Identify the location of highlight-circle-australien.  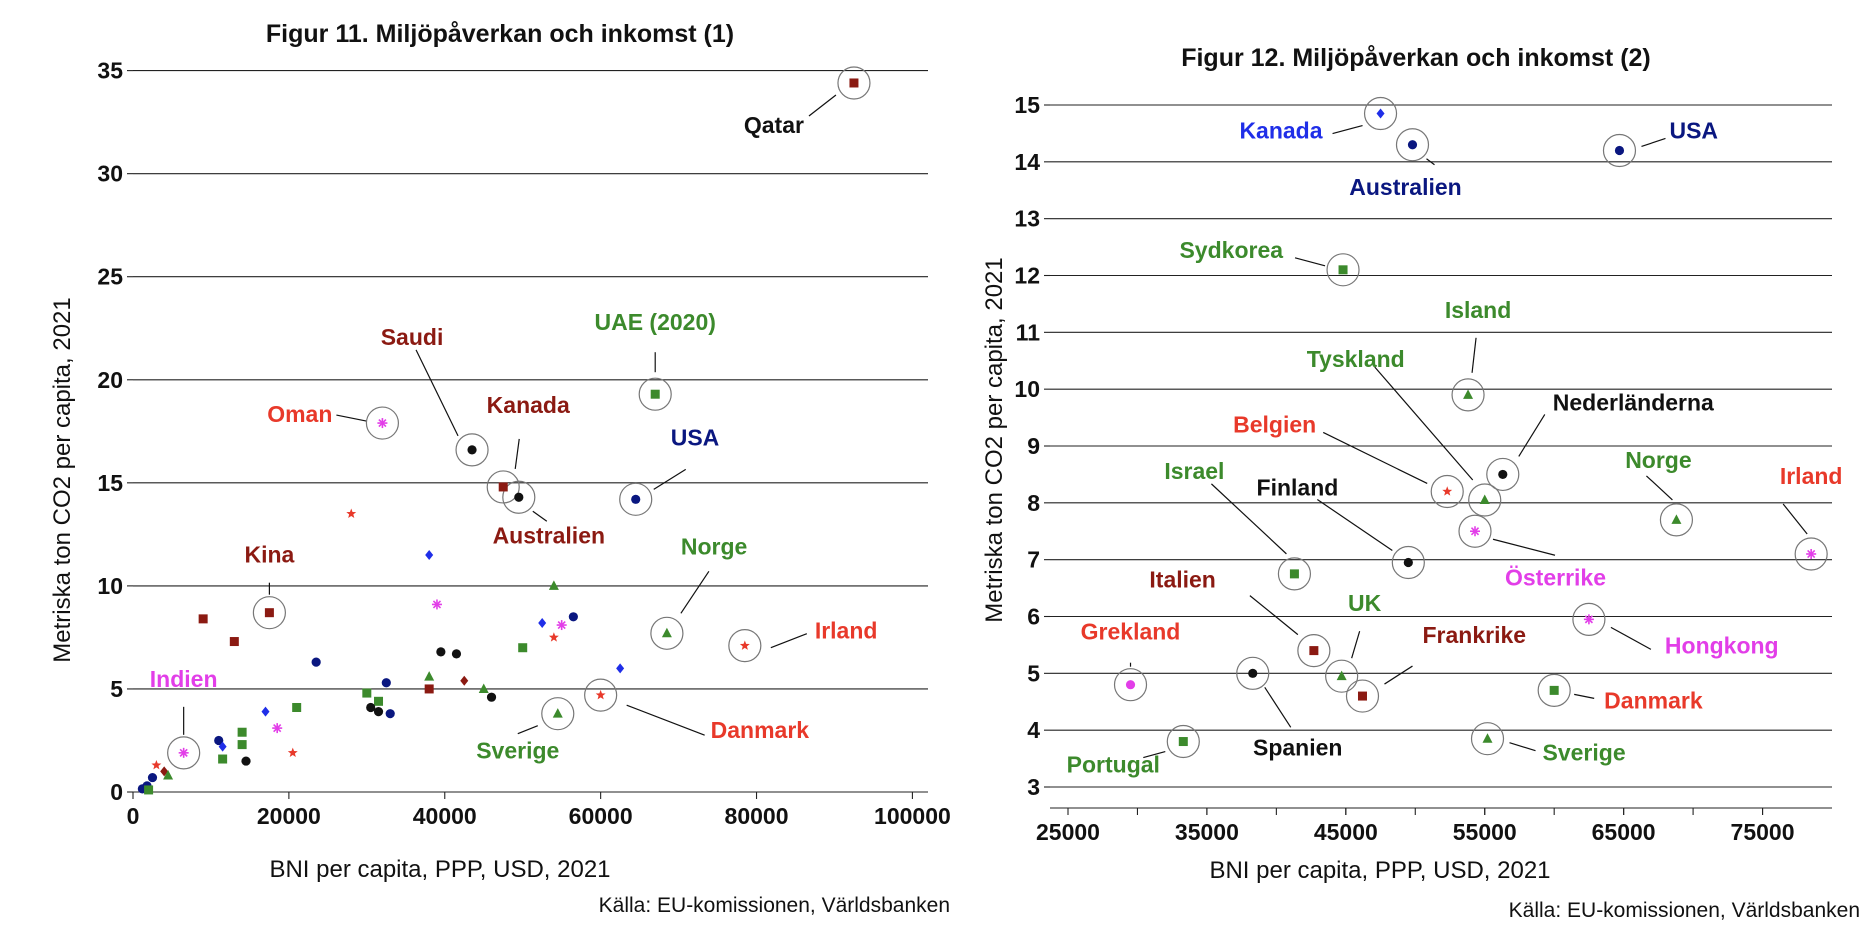
(519, 497).